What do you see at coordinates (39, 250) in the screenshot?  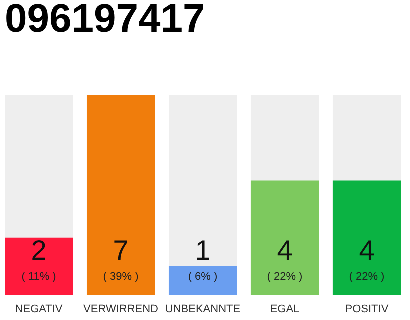 I see `data-label: 2` at bounding box center [39, 250].